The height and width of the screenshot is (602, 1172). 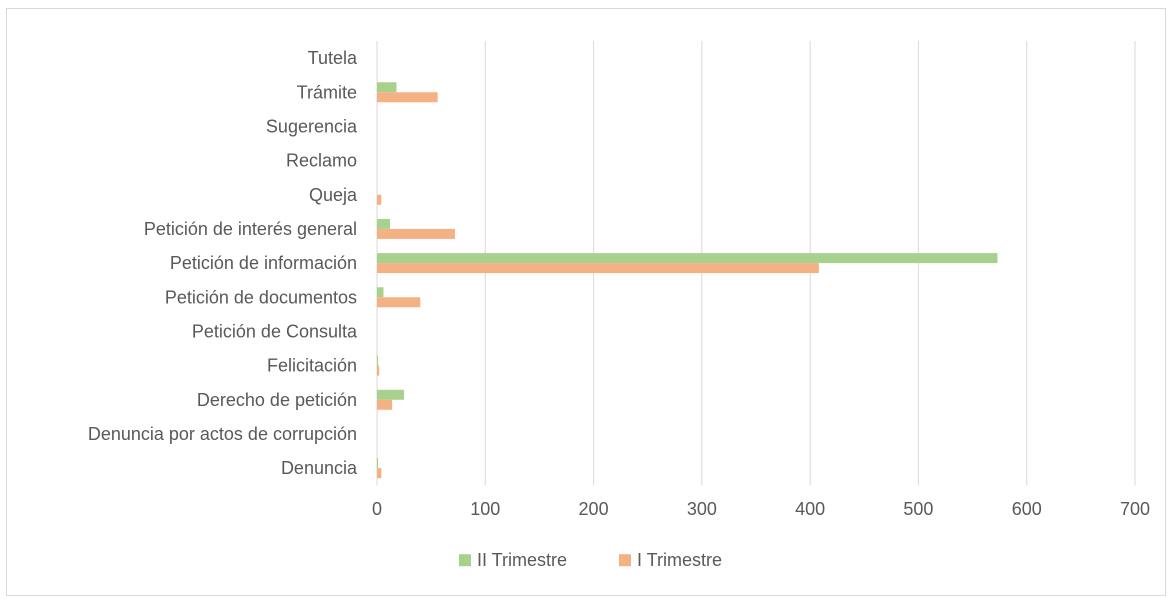 I want to click on x-tick-label: 400, so click(x=810, y=509).